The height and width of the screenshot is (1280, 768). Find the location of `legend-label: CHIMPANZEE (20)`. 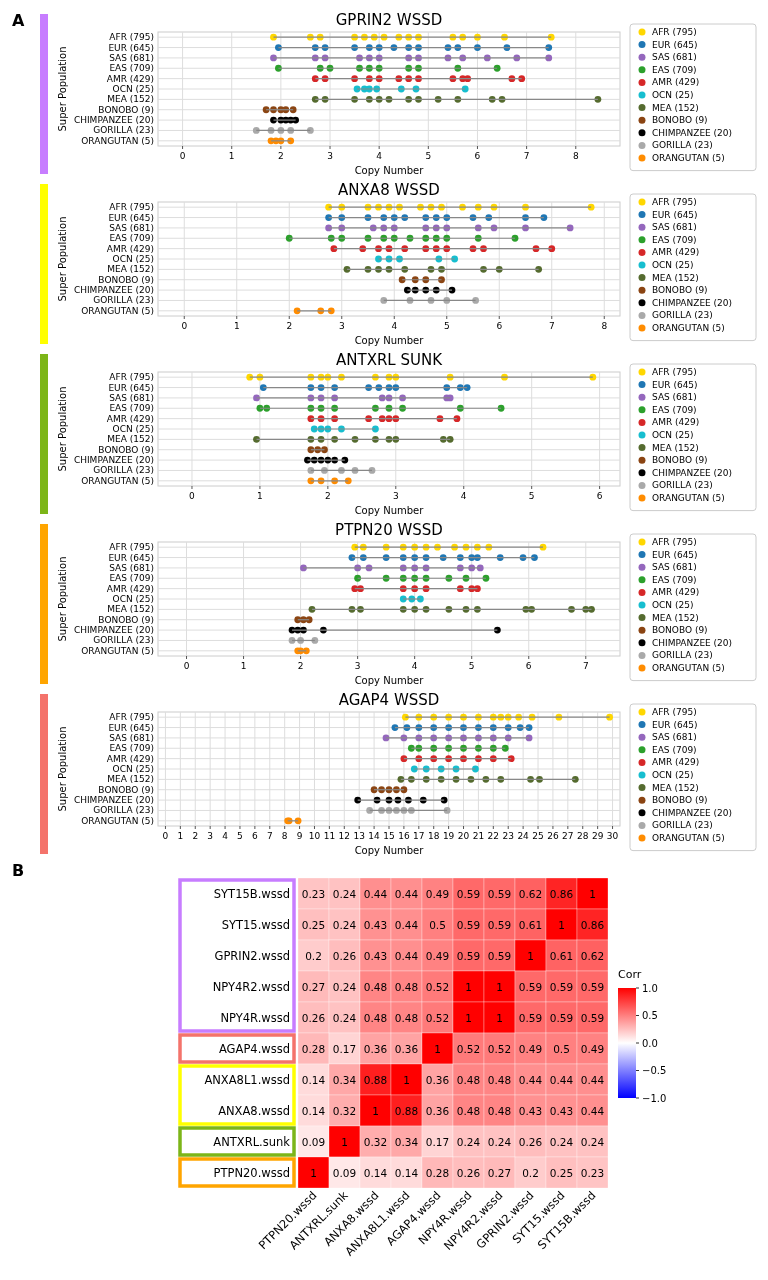

legend-label: CHIMPANZEE (20) is located at coordinates (692, 642).